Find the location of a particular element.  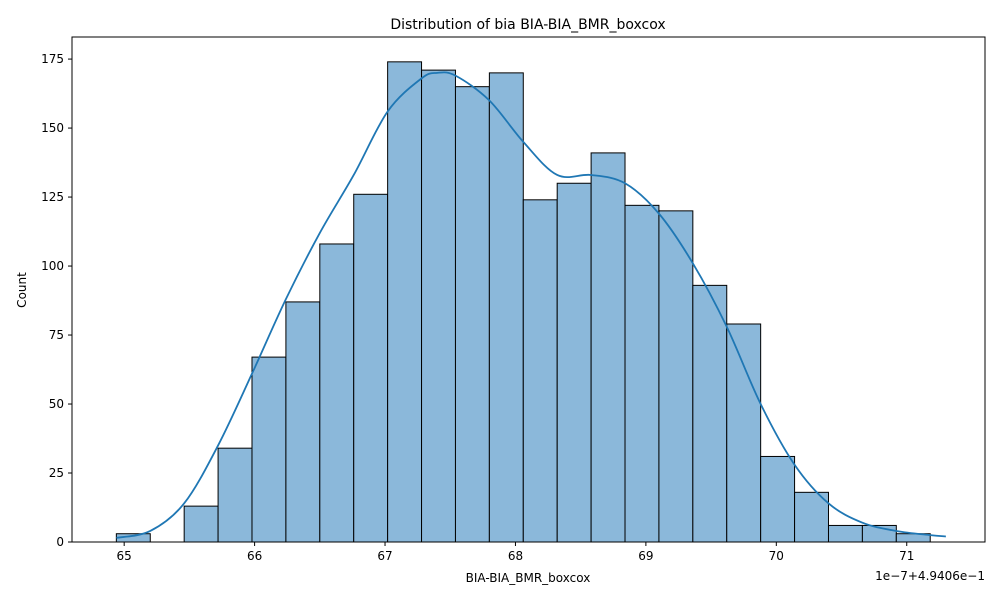

x-axis-label: BIA-BIA_BMR_boxcox is located at coordinates (528, 578).